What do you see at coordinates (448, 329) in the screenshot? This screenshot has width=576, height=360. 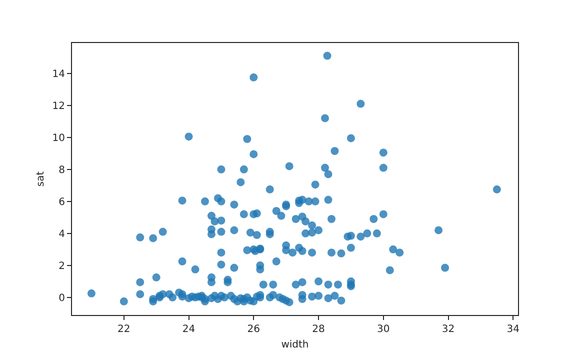 I see `x-tick-label: 32` at bounding box center [448, 329].